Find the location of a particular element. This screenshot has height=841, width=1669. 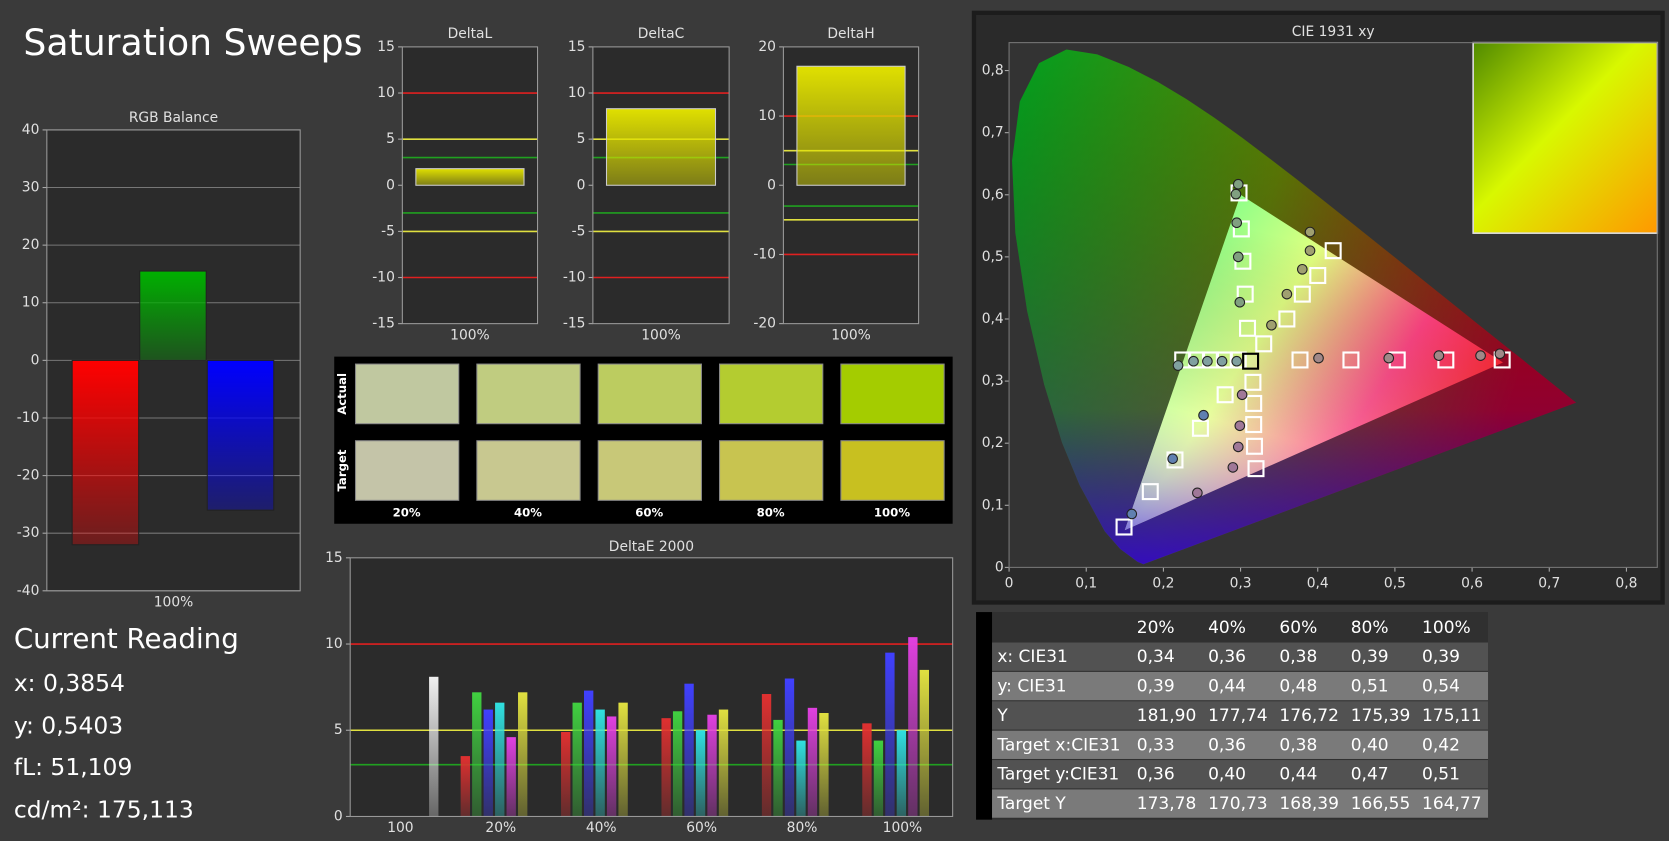

x-tick-label: 0,6 is located at coordinates (1472, 583).